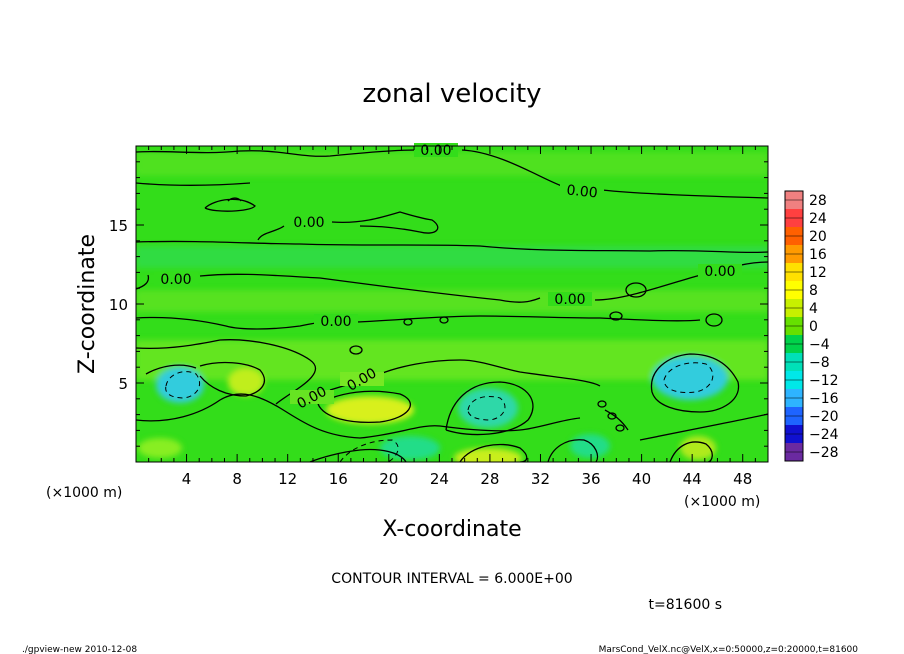 The width and height of the screenshot is (904, 654). I want to click on blob-pos-x20, so click(370, 410).